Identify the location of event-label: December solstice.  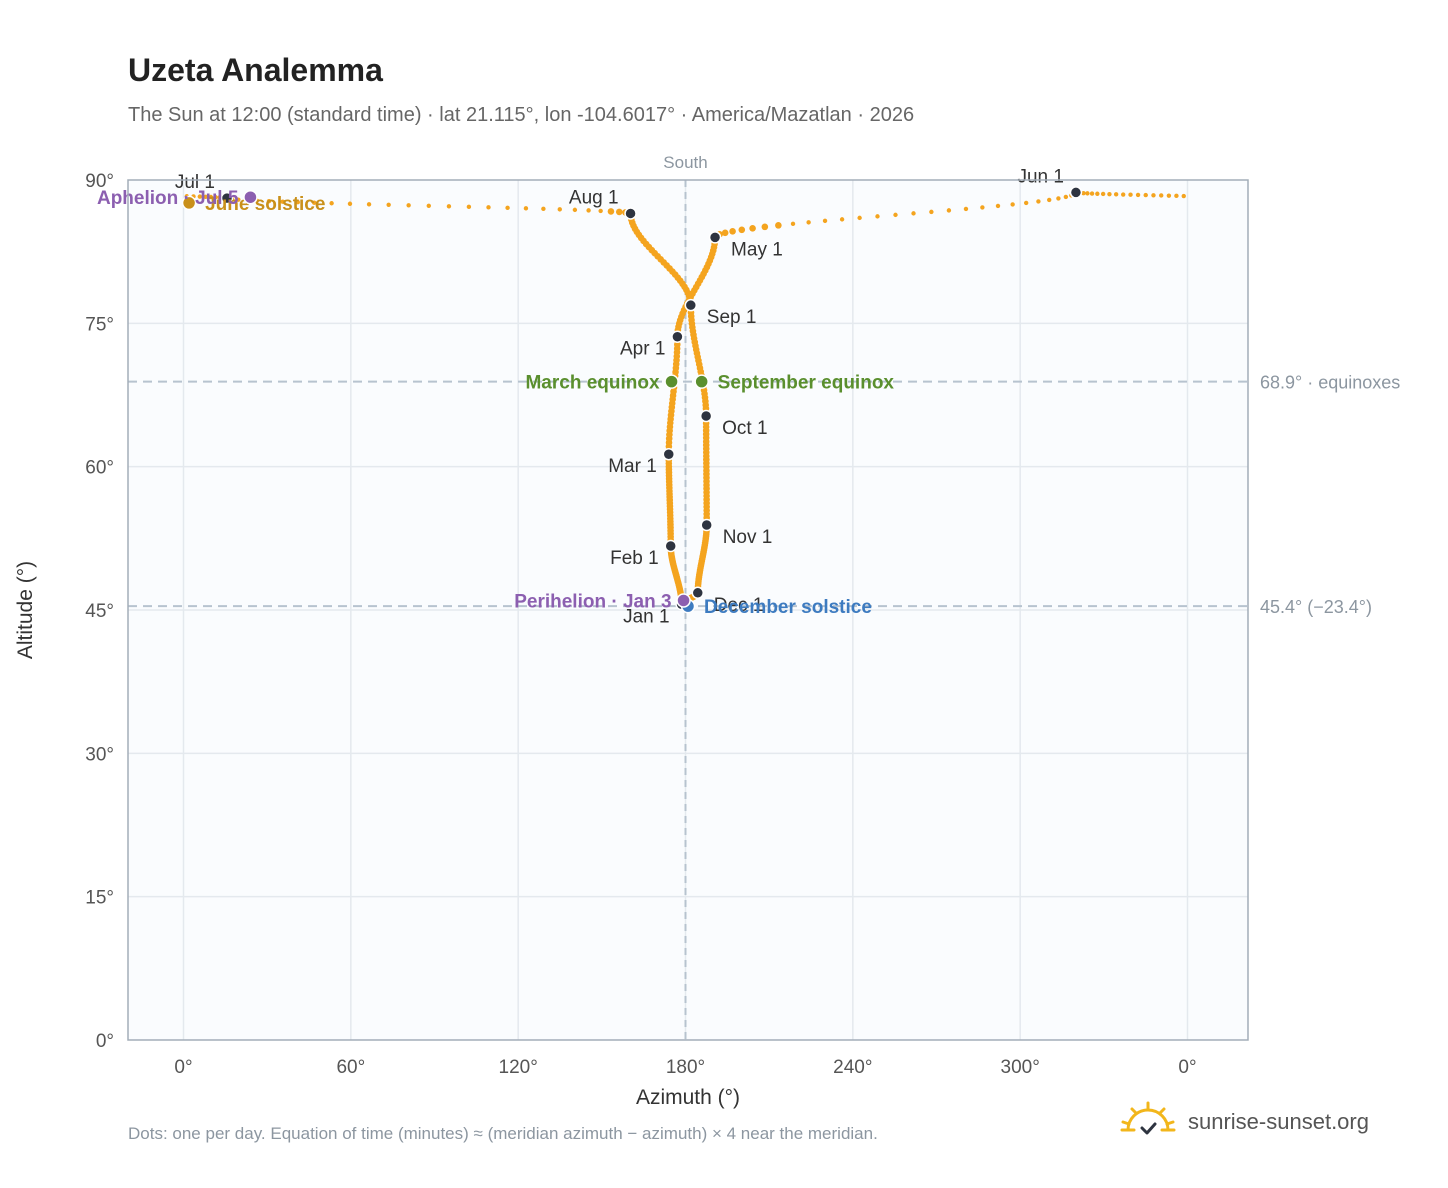
(788, 607).